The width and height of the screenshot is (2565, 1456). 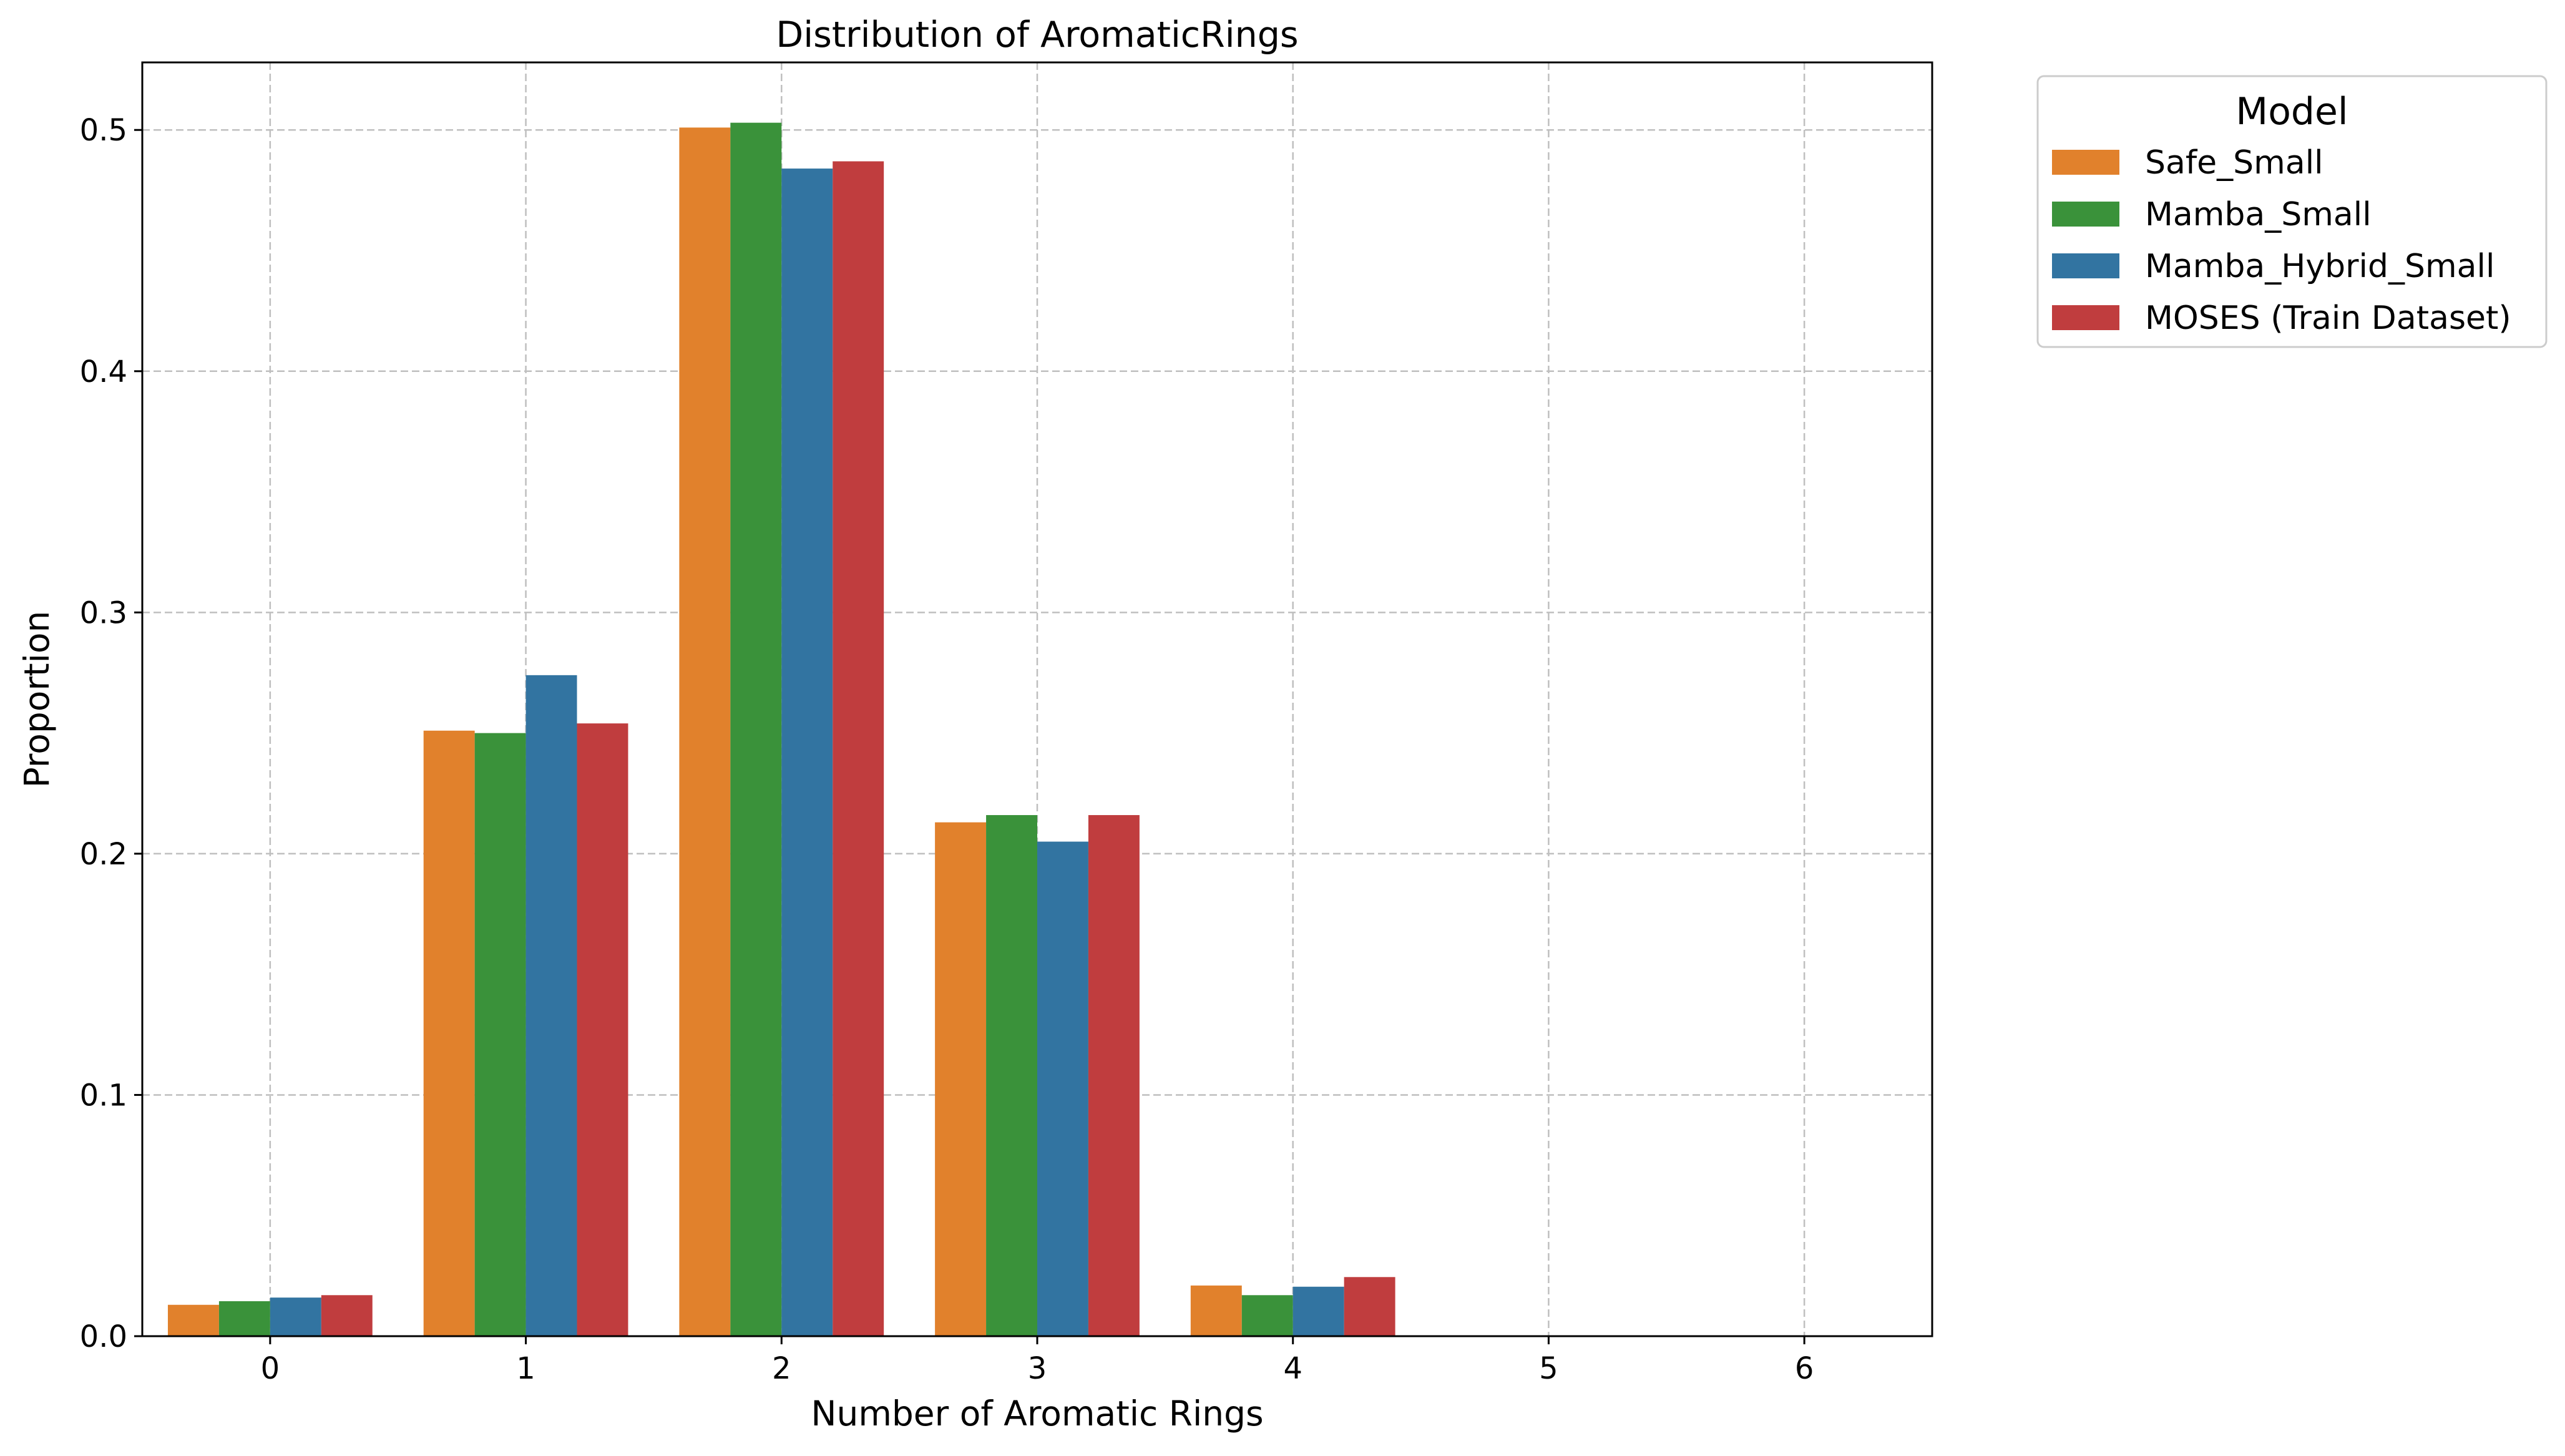 I want to click on x-tick-label: 4, so click(x=1292, y=1368).